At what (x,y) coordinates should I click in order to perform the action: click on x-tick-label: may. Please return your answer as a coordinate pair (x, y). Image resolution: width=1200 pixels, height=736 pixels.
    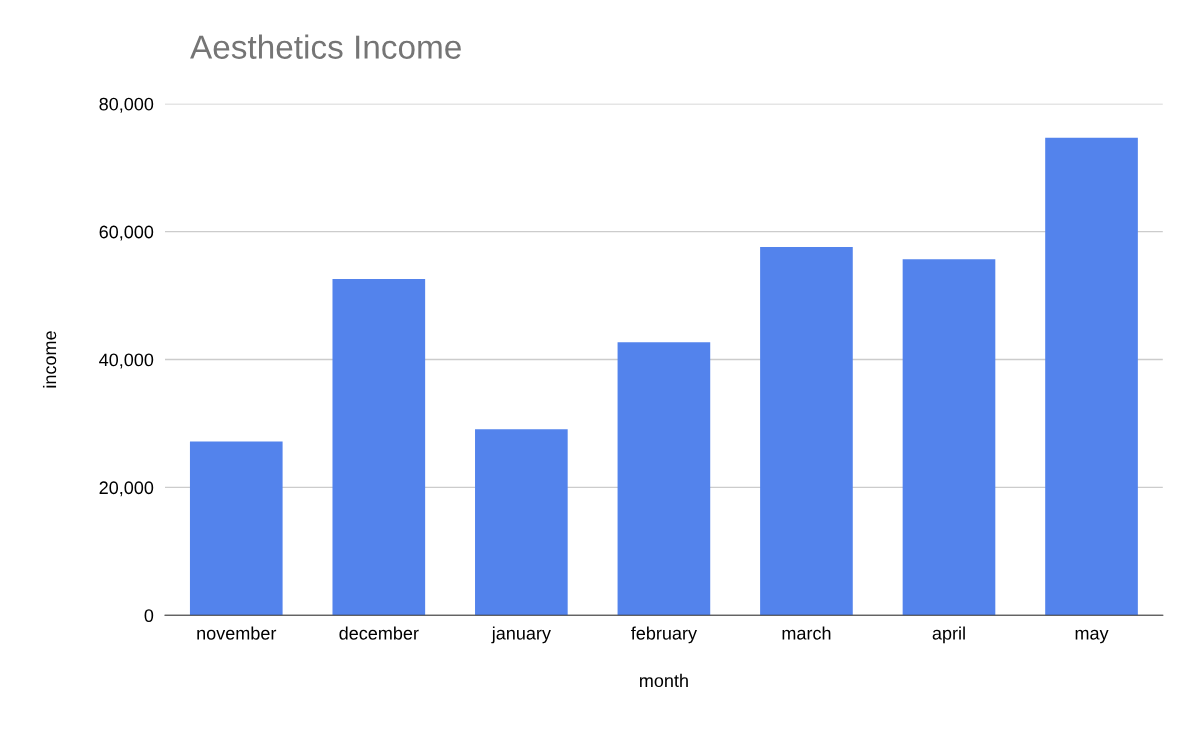
    Looking at the image, I should click on (1092, 636).